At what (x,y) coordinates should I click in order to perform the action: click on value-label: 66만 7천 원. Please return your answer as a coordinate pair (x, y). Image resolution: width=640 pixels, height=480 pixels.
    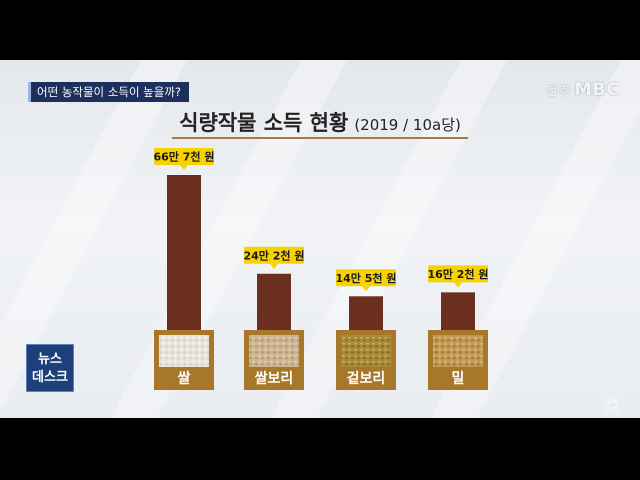
    Looking at the image, I should click on (184, 157).